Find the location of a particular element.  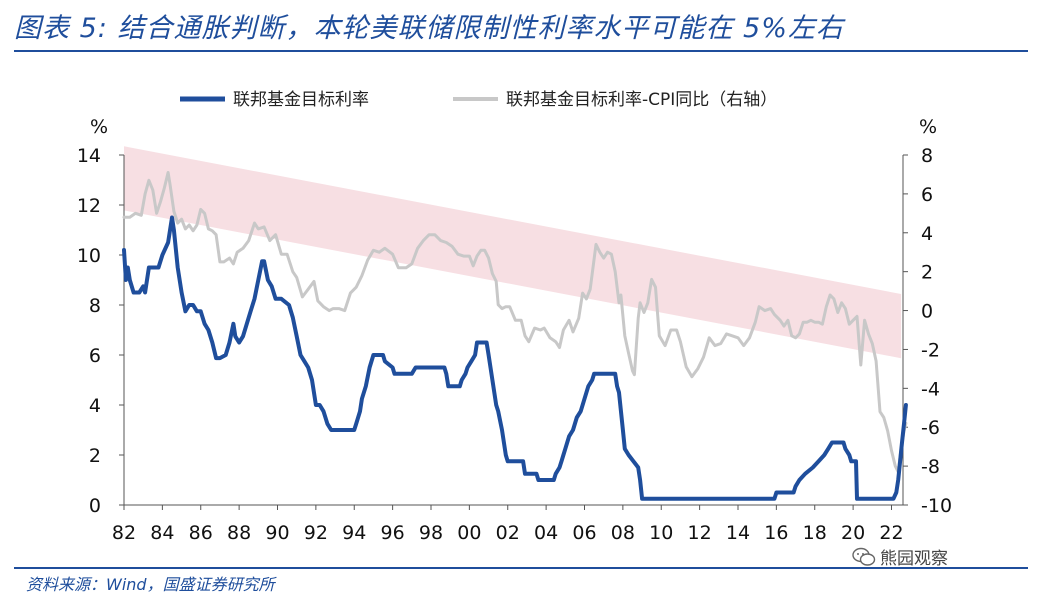

left-tick-label: 4 is located at coordinates (95, 406).